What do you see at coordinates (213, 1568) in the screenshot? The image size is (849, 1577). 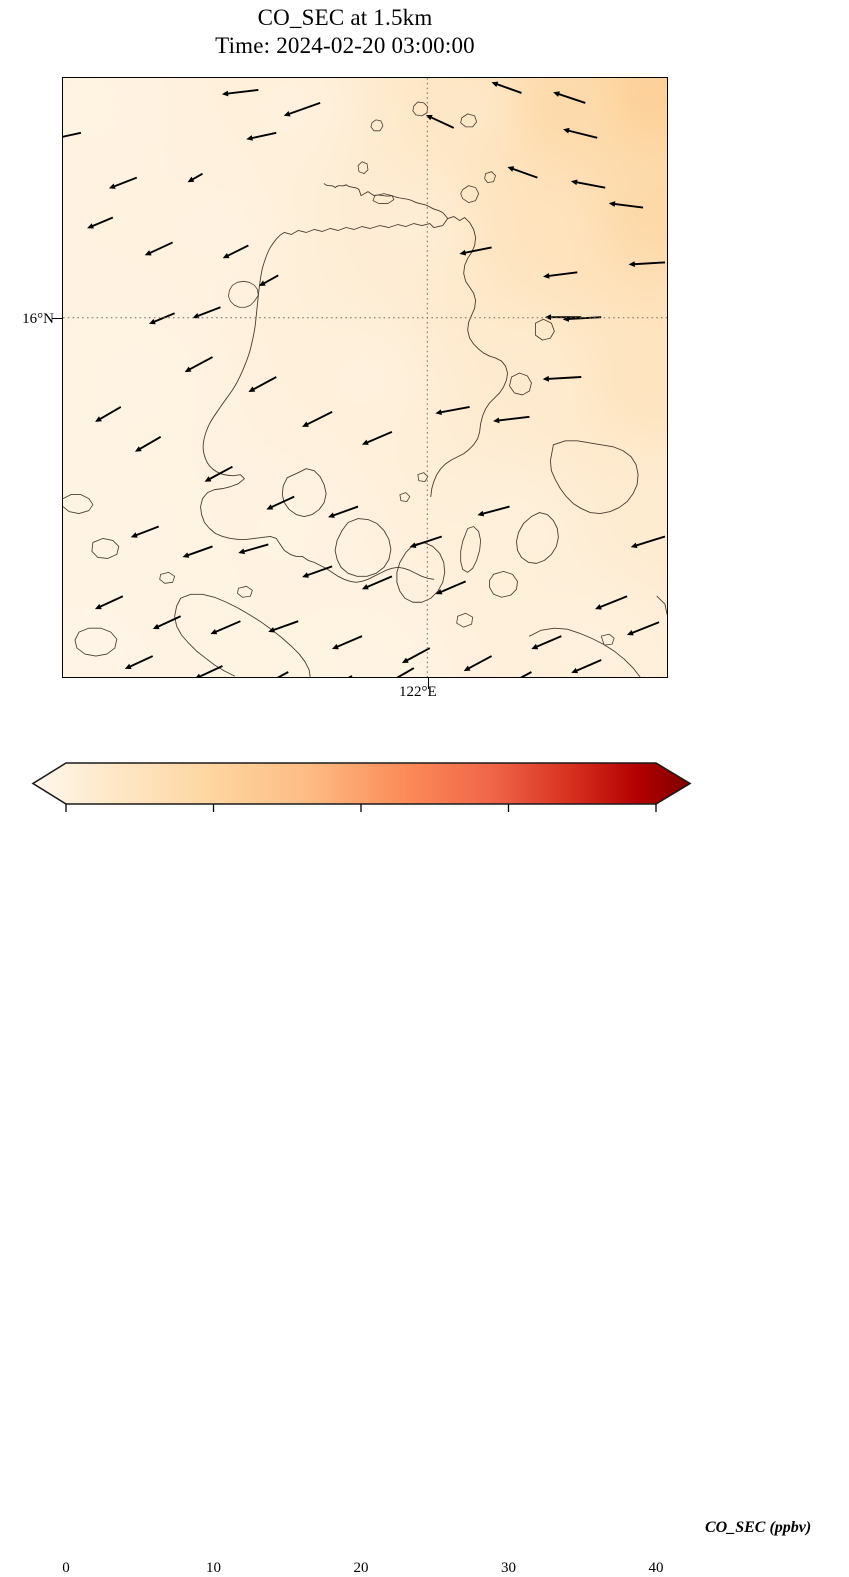 I see `colorbar-tick-label: 10` at bounding box center [213, 1568].